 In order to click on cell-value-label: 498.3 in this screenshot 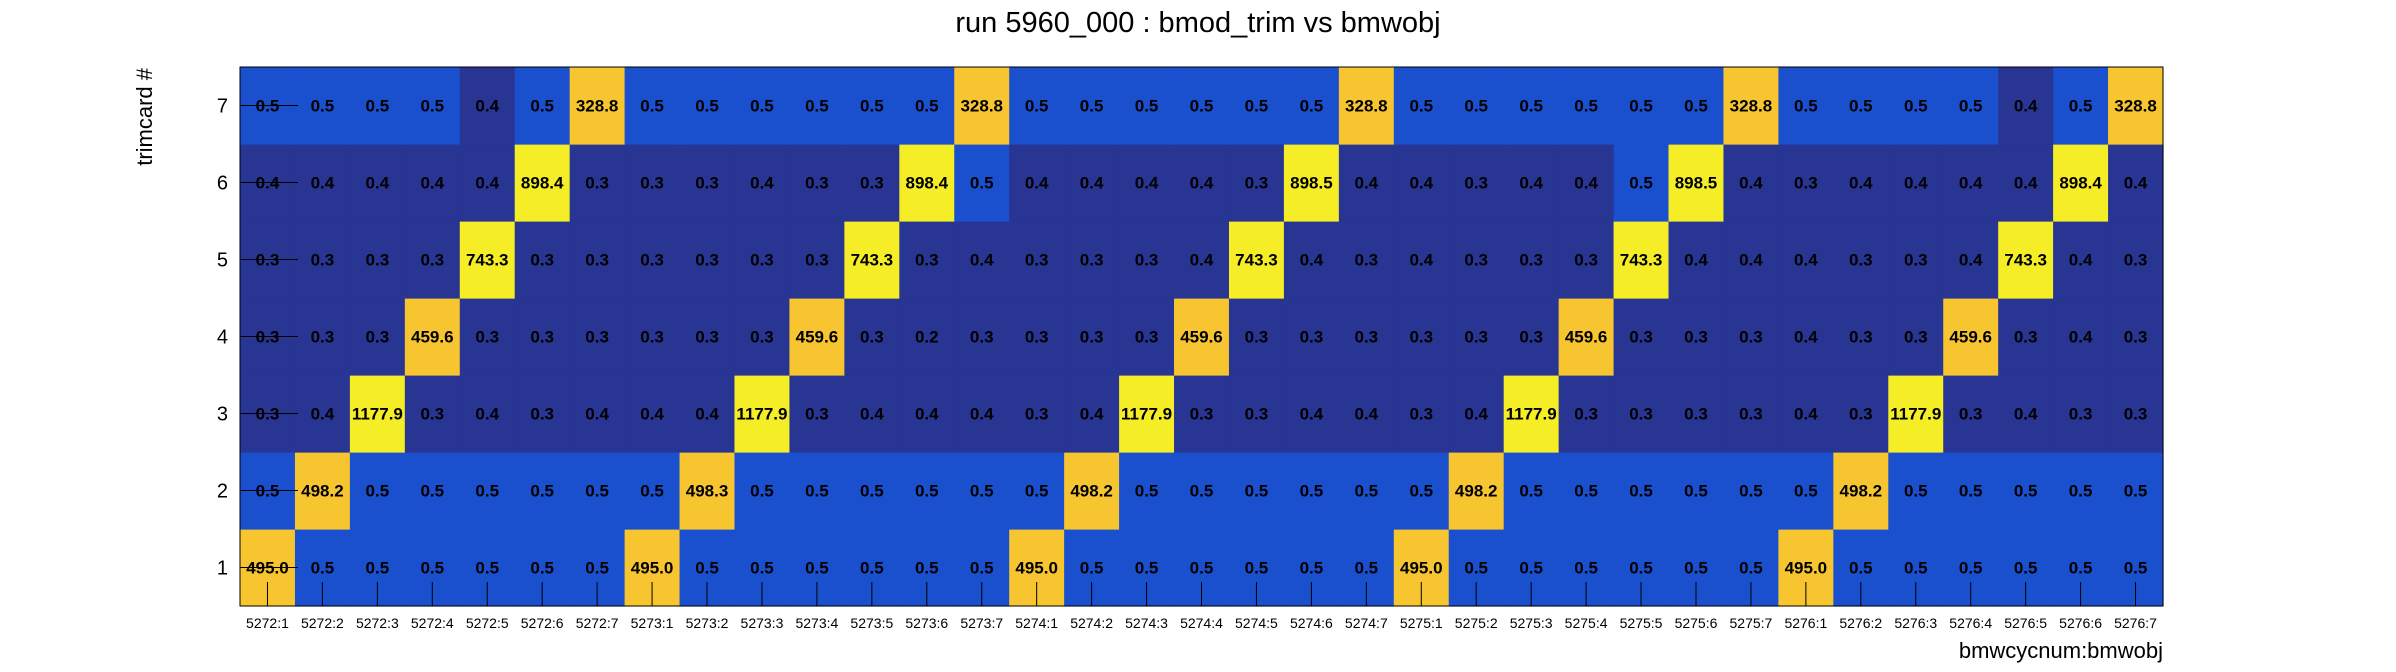, I will do `click(707, 491)`.